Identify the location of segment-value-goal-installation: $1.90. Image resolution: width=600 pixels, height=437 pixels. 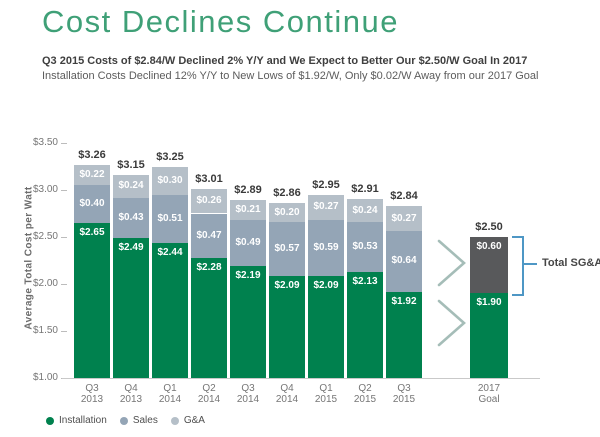
(489, 303).